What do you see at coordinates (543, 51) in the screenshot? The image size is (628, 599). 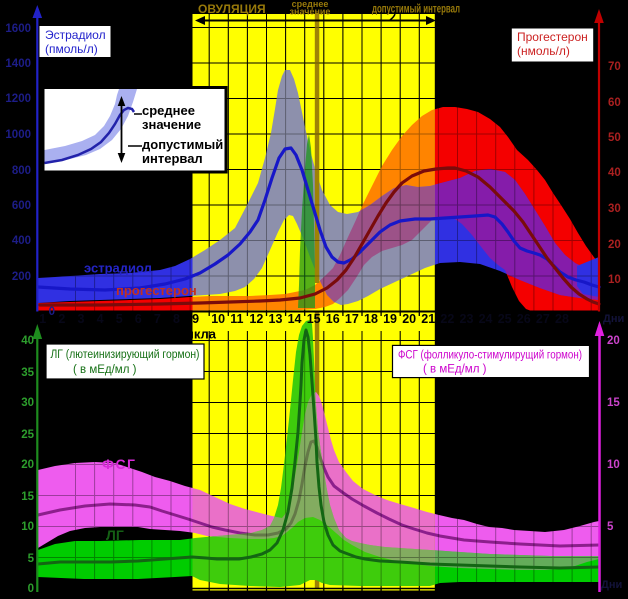 I see `svg-text: (нмоль/л)` at bounding box center [543, 51].